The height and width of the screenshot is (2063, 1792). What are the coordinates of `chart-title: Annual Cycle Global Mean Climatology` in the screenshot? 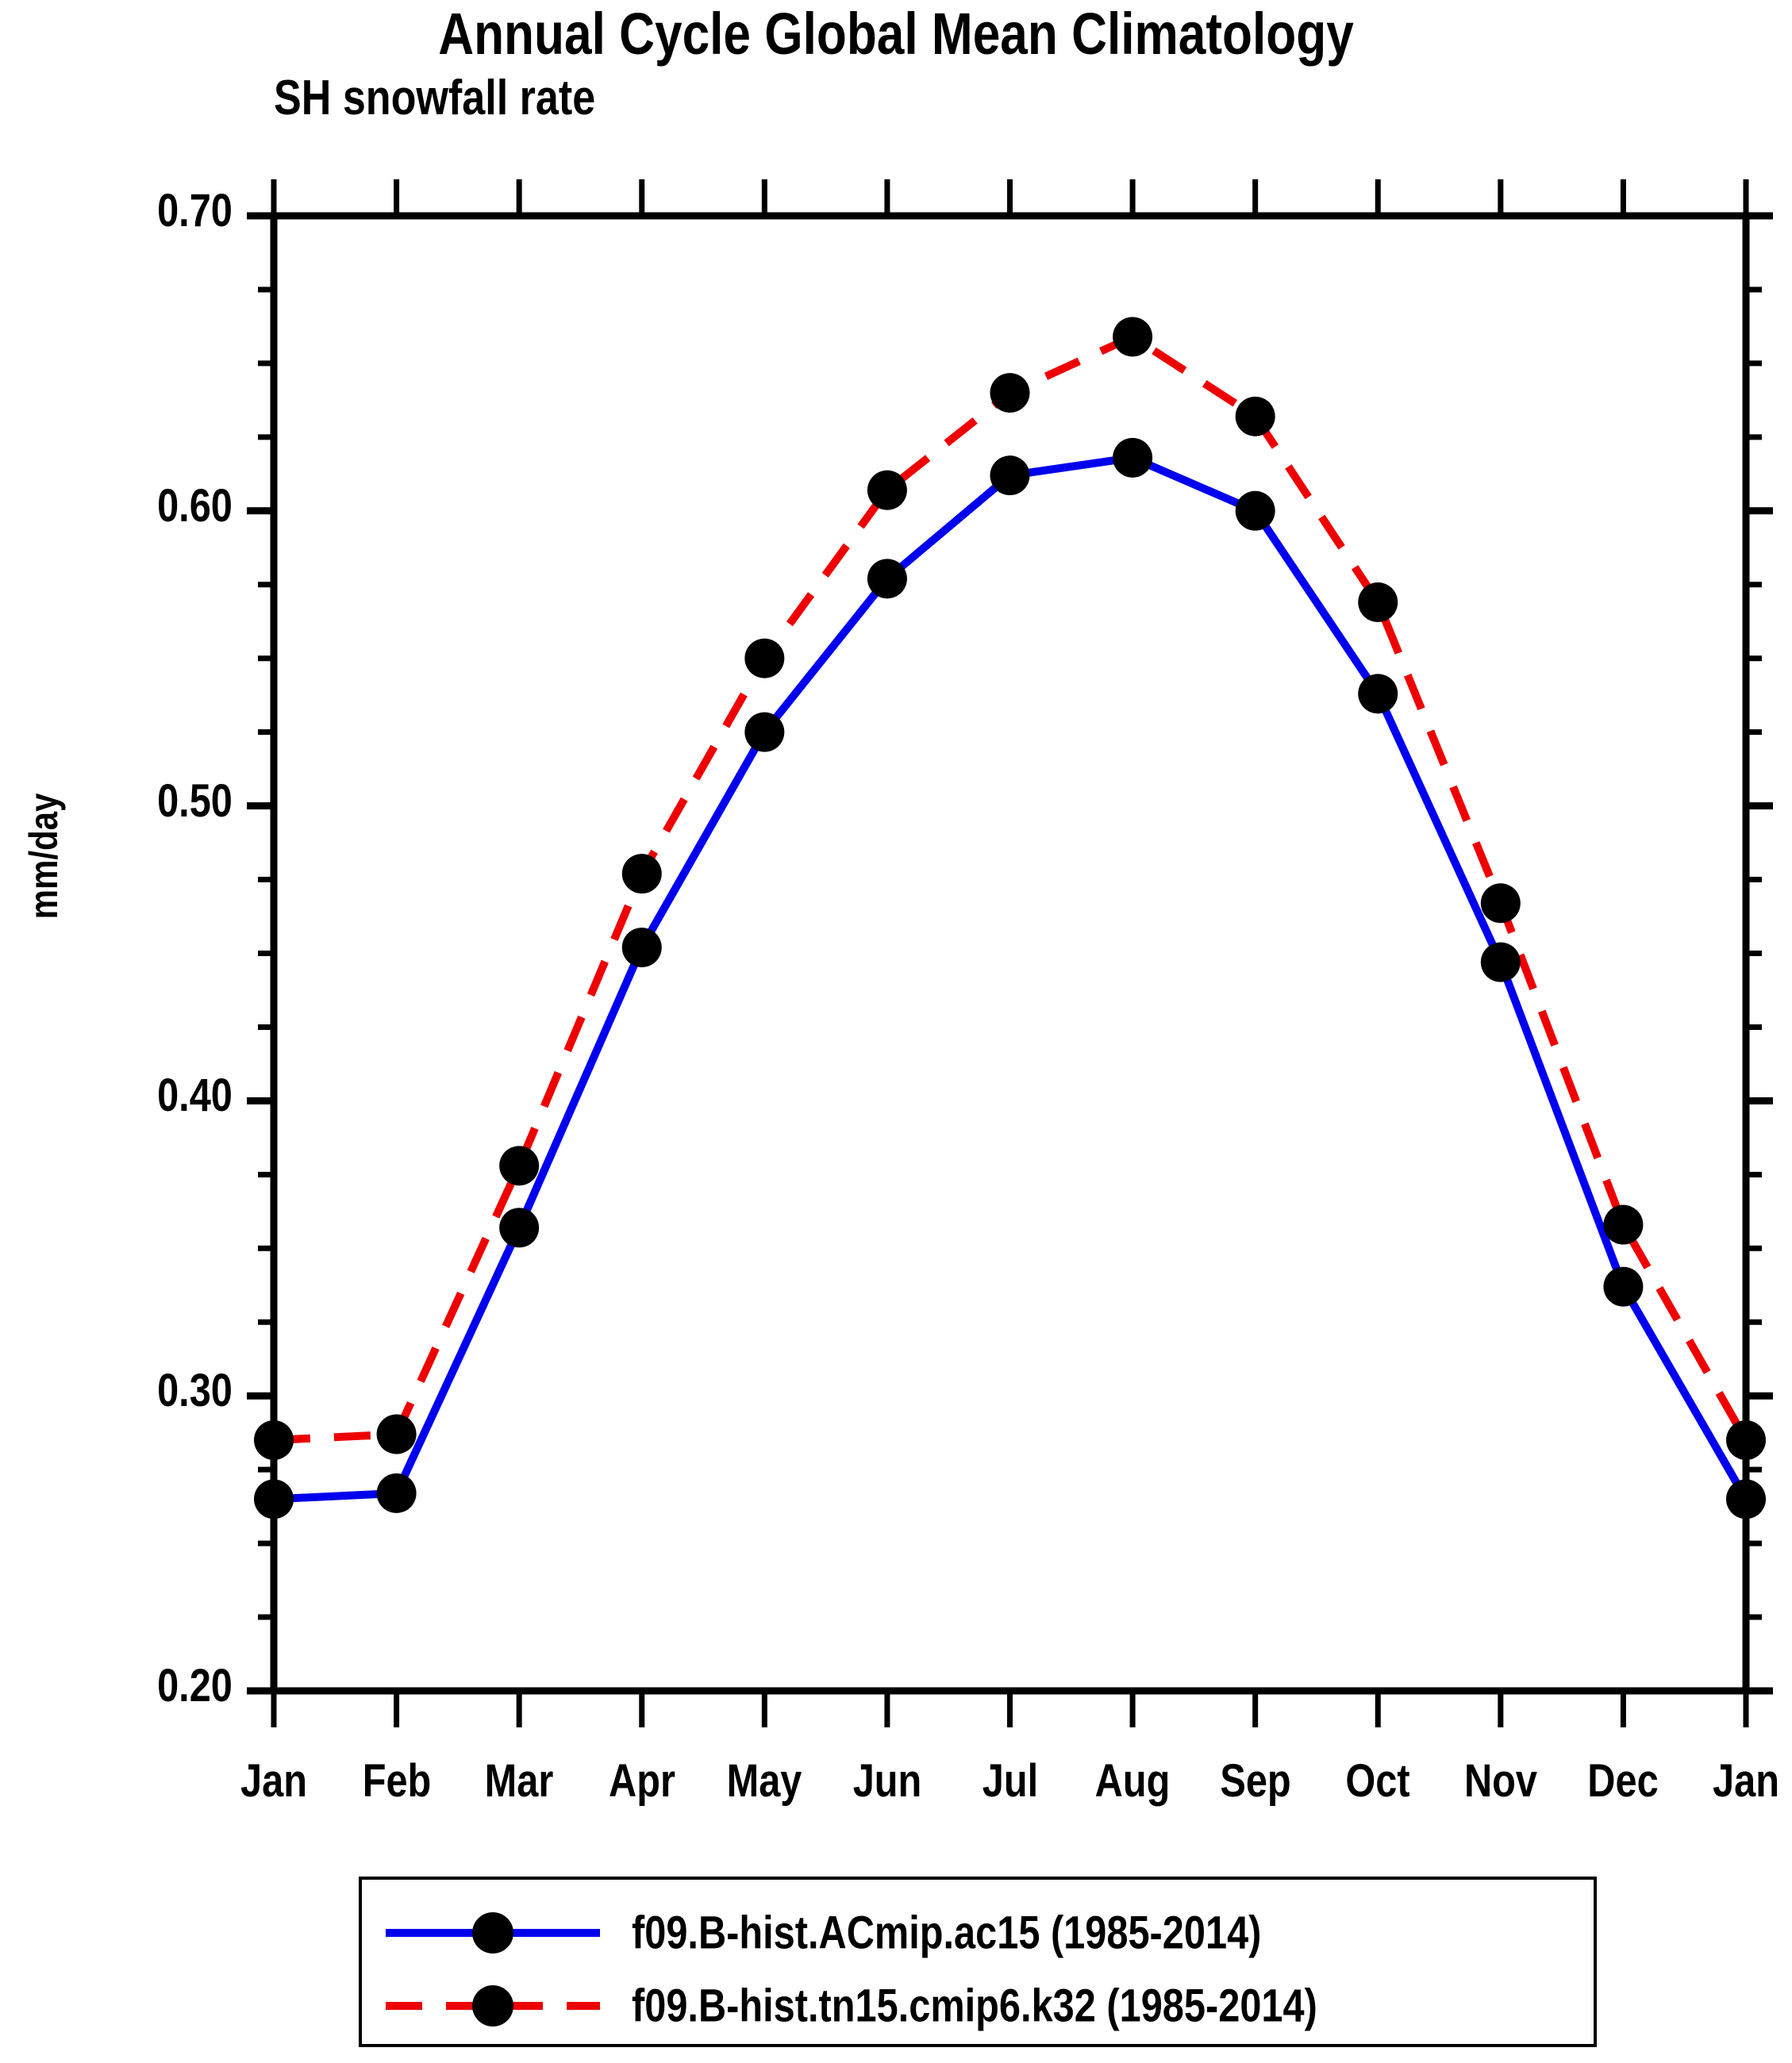 It's located at (896, 34).